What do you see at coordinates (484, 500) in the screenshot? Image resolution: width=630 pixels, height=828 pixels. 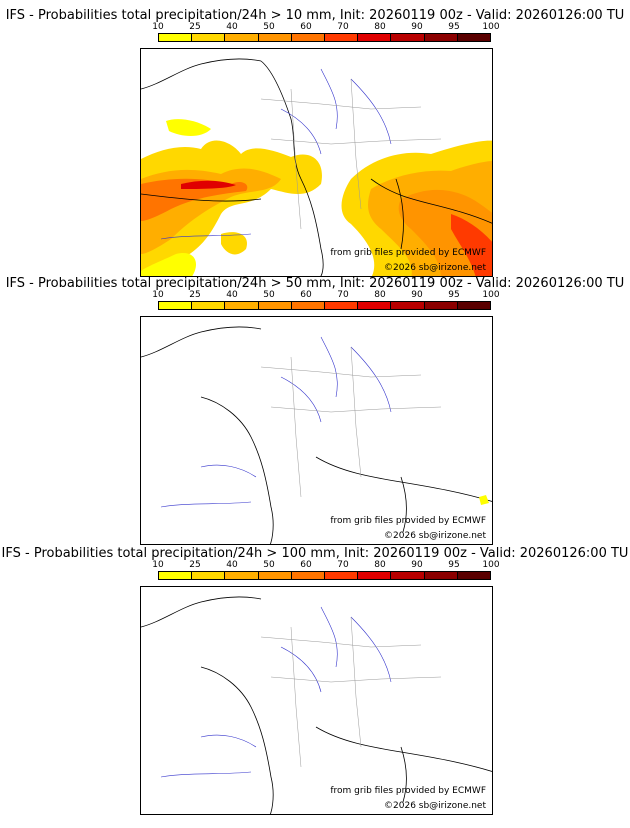 I see `precip-spot` at bounding box center [484, 500].